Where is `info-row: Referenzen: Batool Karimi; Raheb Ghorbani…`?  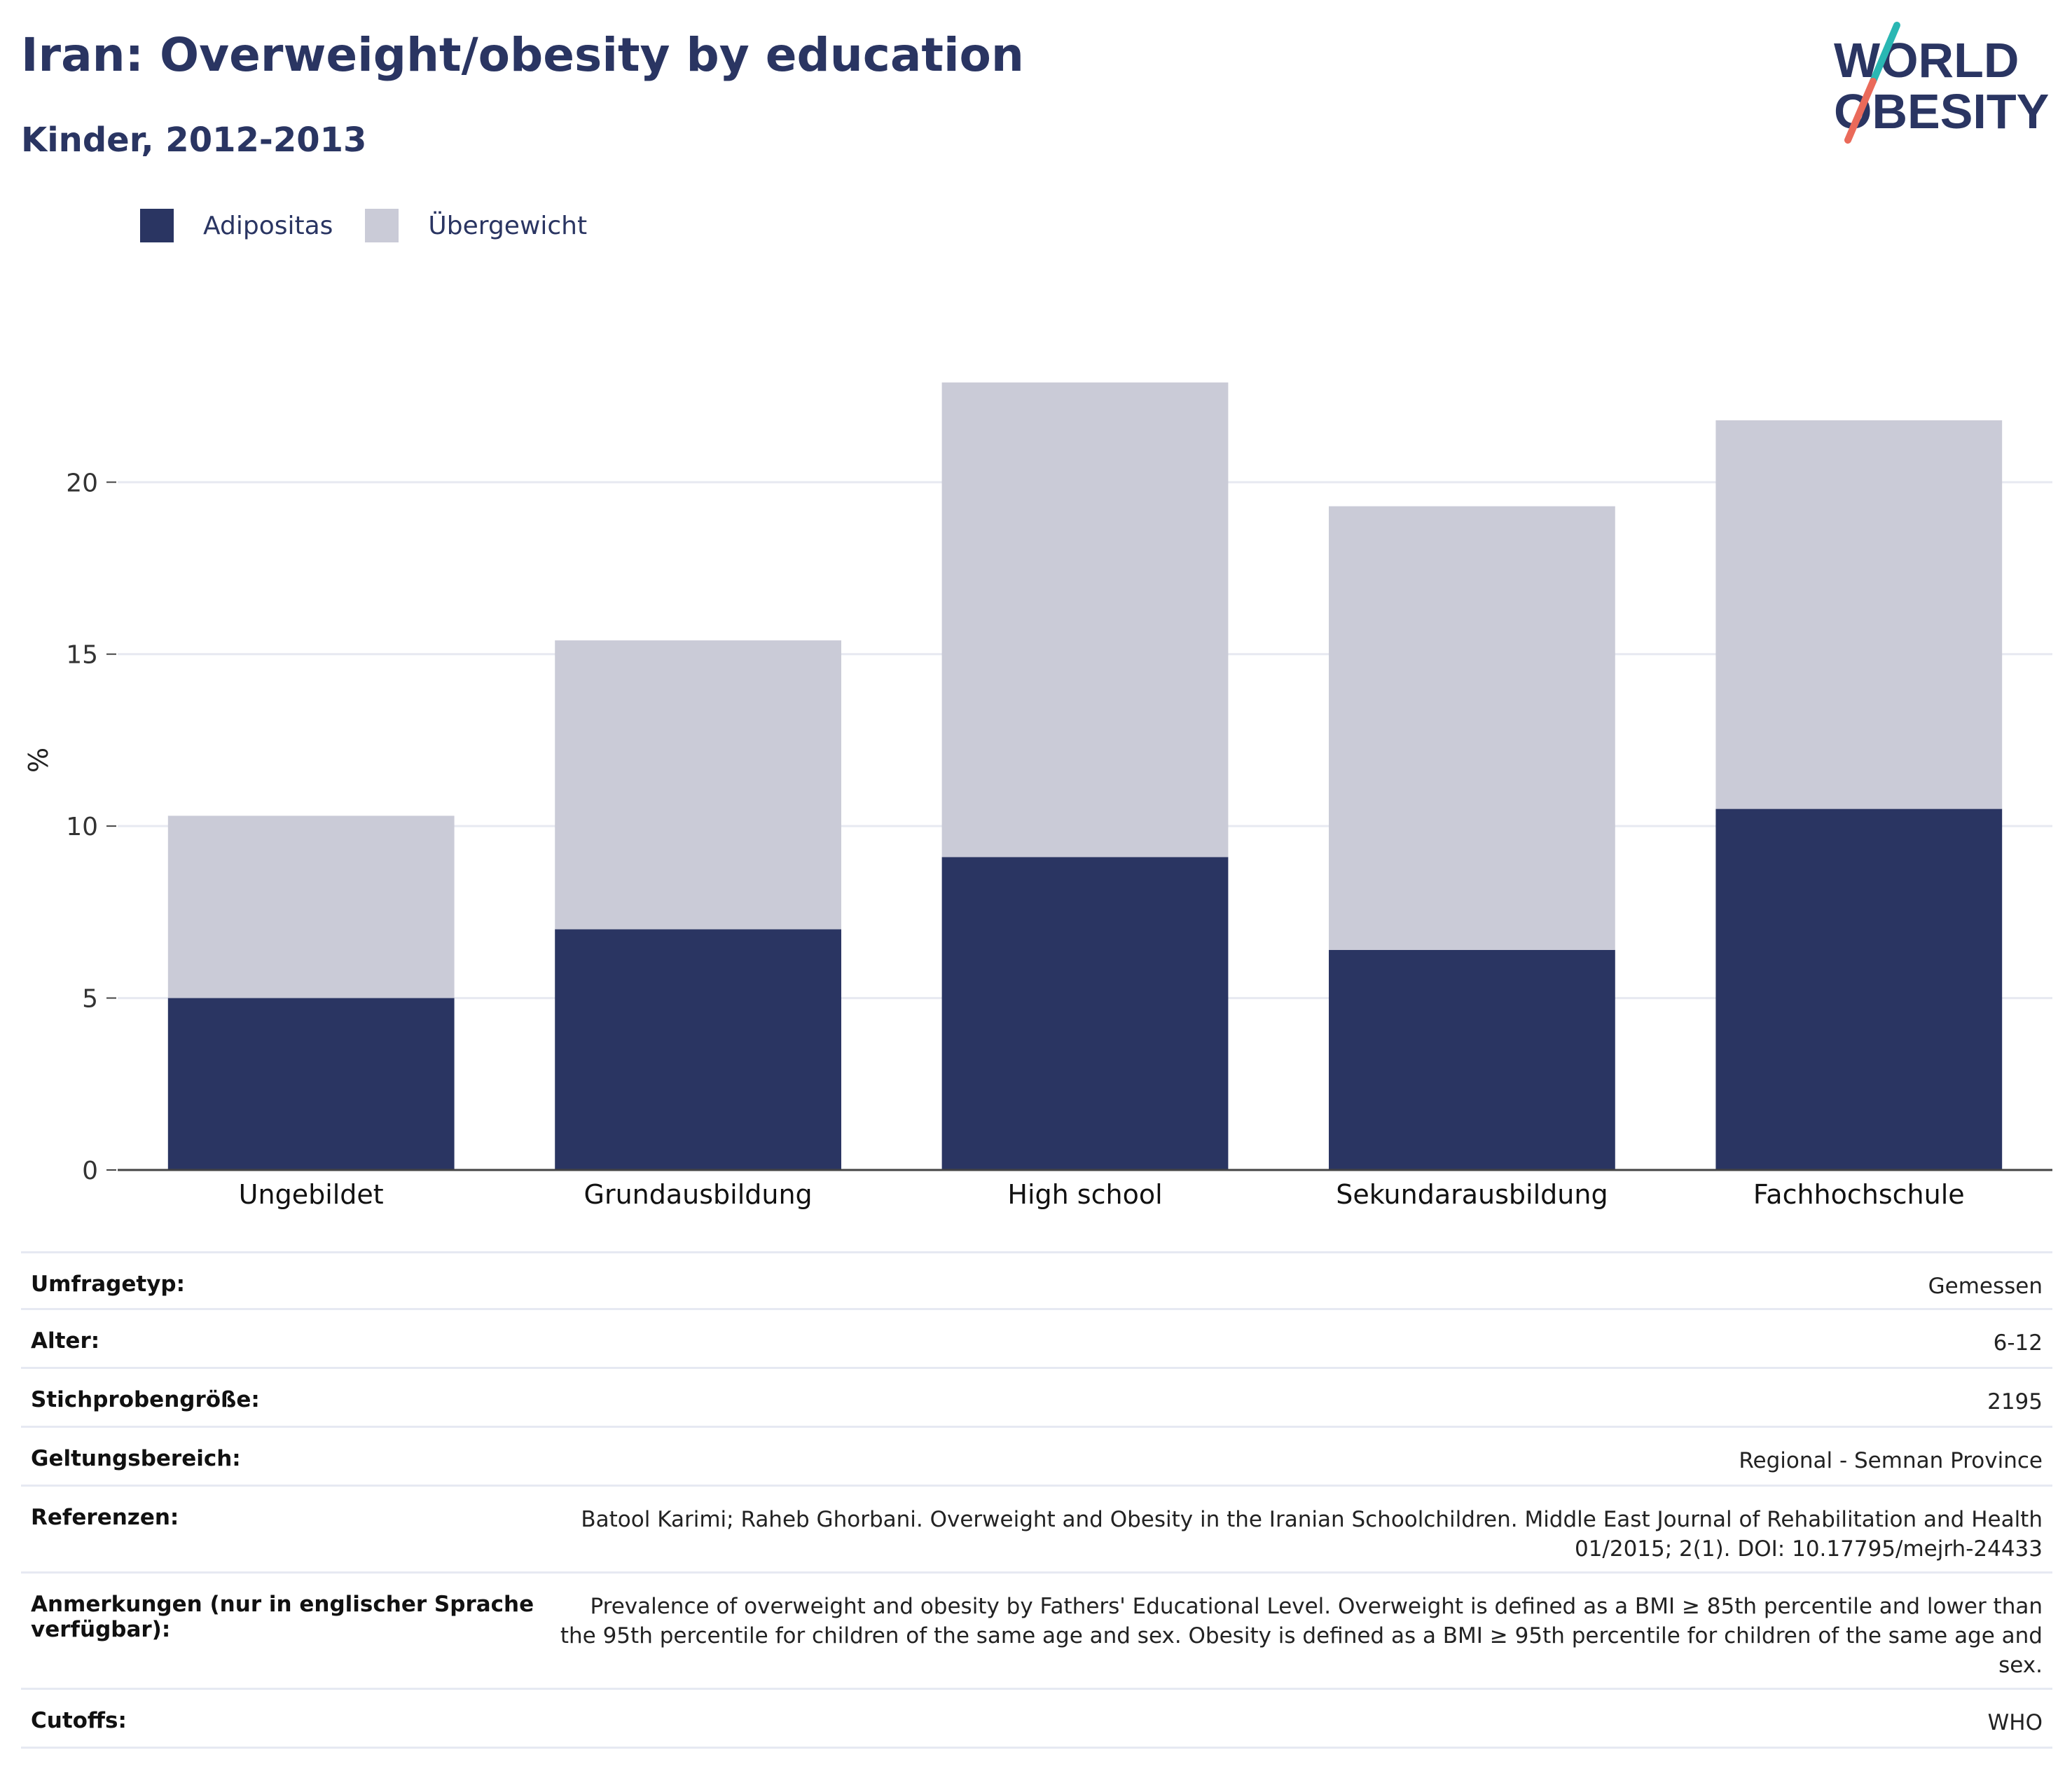 info-row: Referenzen: Batool Karimi; Raheb Ghorbani… is located at coordinates (1037, 1530).